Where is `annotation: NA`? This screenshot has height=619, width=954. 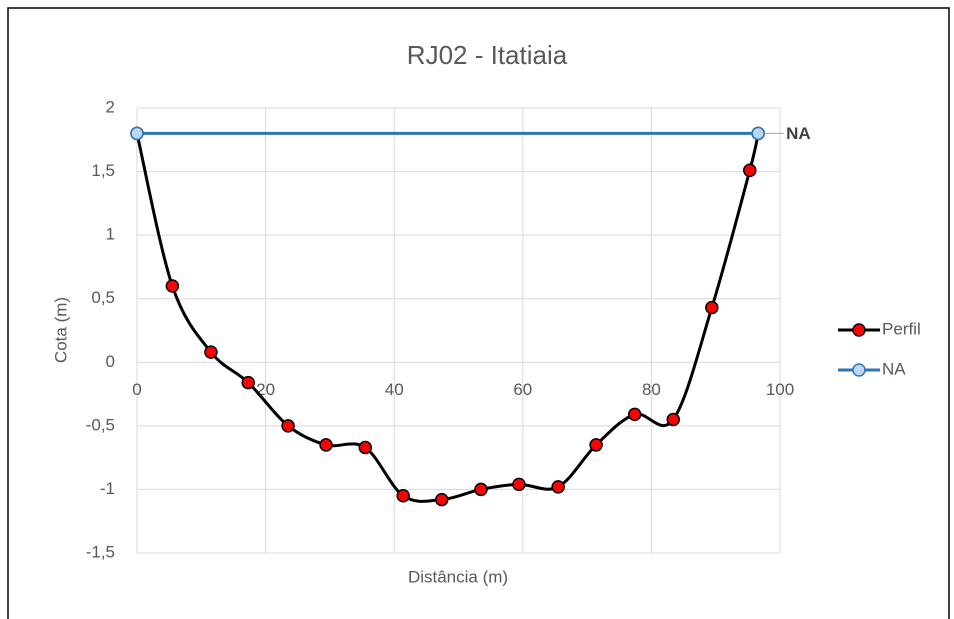 annotation: NA is located at coordinates (798, 133).